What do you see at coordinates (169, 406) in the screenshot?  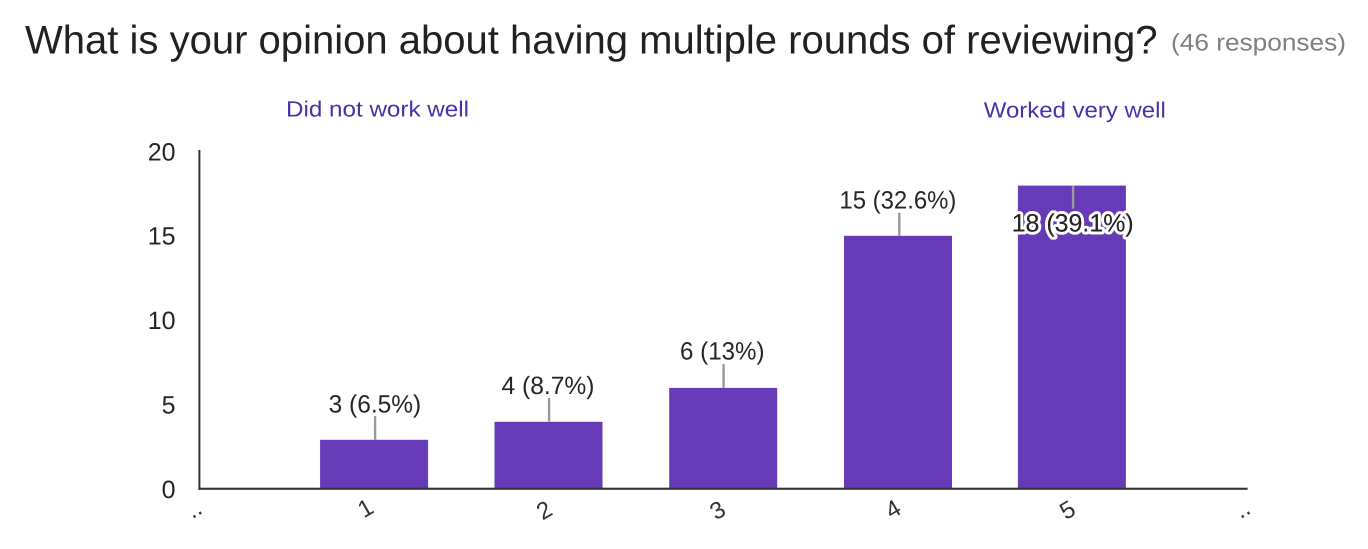 I see `svg-text: 5` at bounding box center [169, 406].